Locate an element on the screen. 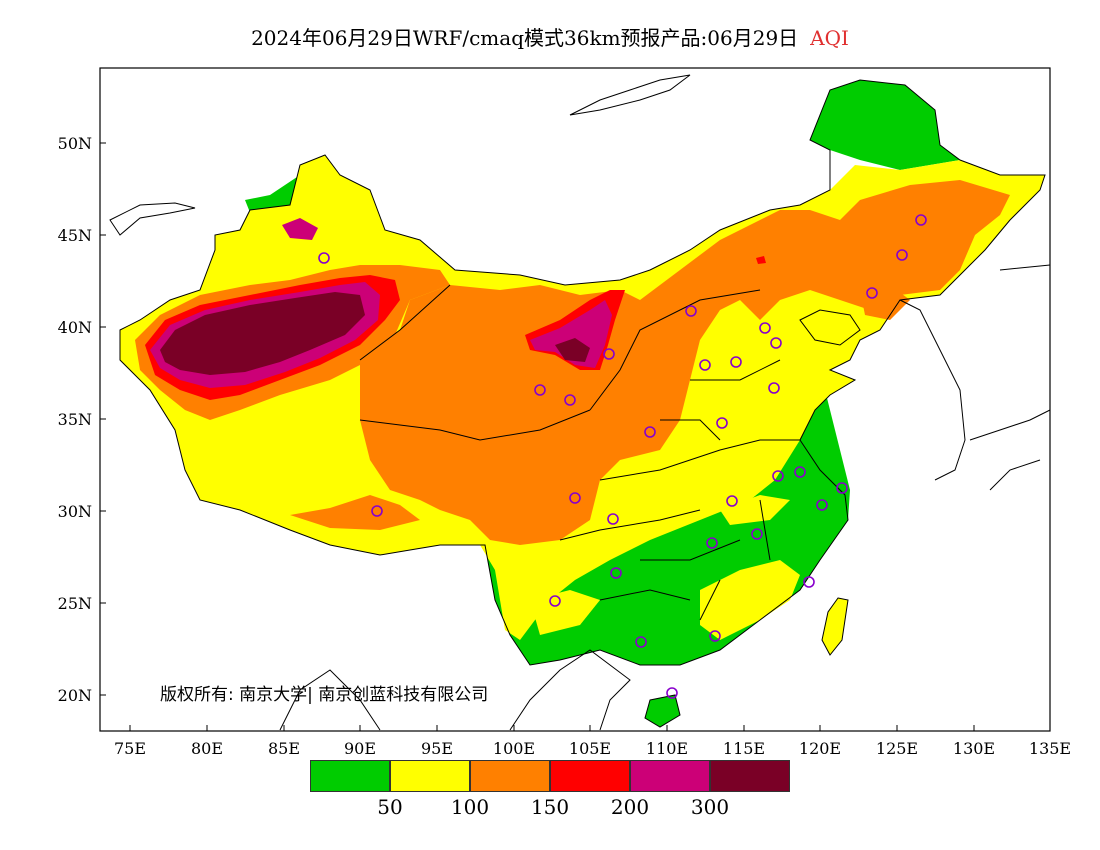 The height and width of the screenshot is (850, 1100). aqi-zone-yellow-s1 is located at coordinates (750, 600).